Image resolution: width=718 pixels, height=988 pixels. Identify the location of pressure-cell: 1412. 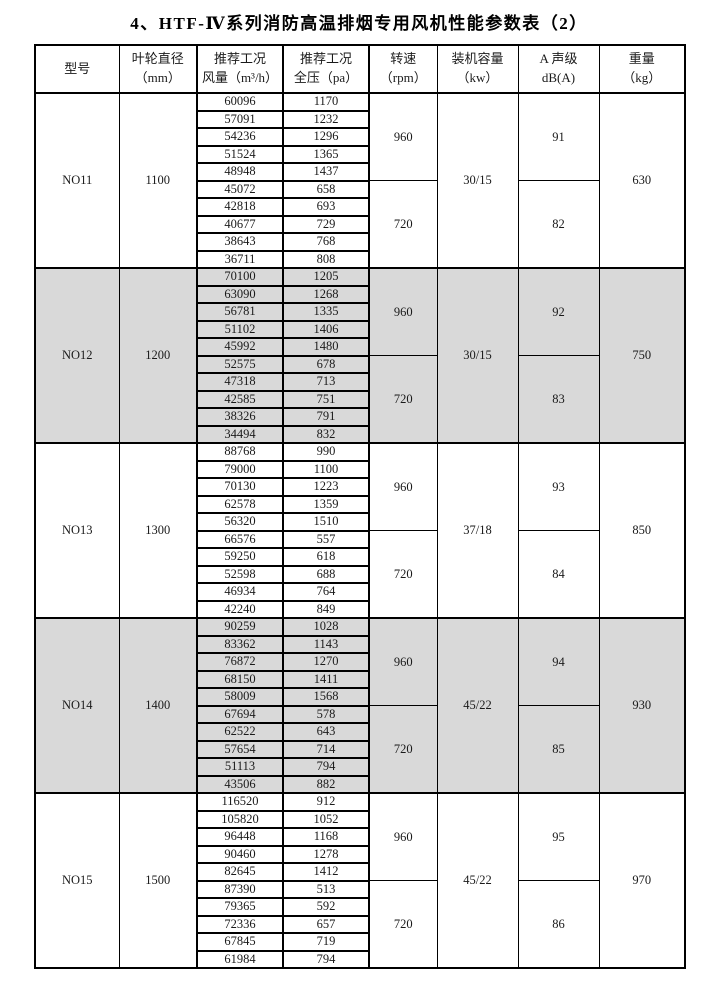
(326, 872).